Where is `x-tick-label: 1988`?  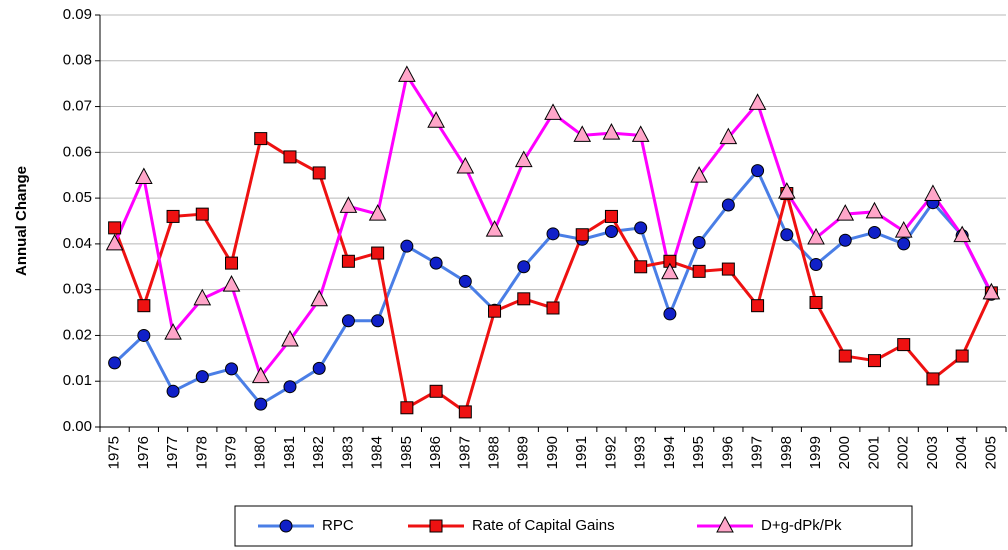
x-tick-label: 1988 is located at coordinates (494, 452).